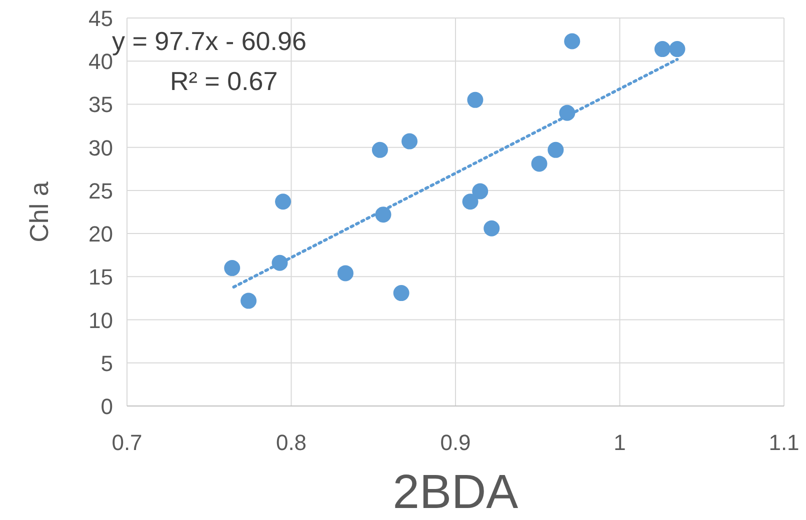 The image size is (806, 520). What do you see at coordinates (224, 81) in the screenshot?
I see `annotation: R² = 0.67` at bounding box center [224, 81].